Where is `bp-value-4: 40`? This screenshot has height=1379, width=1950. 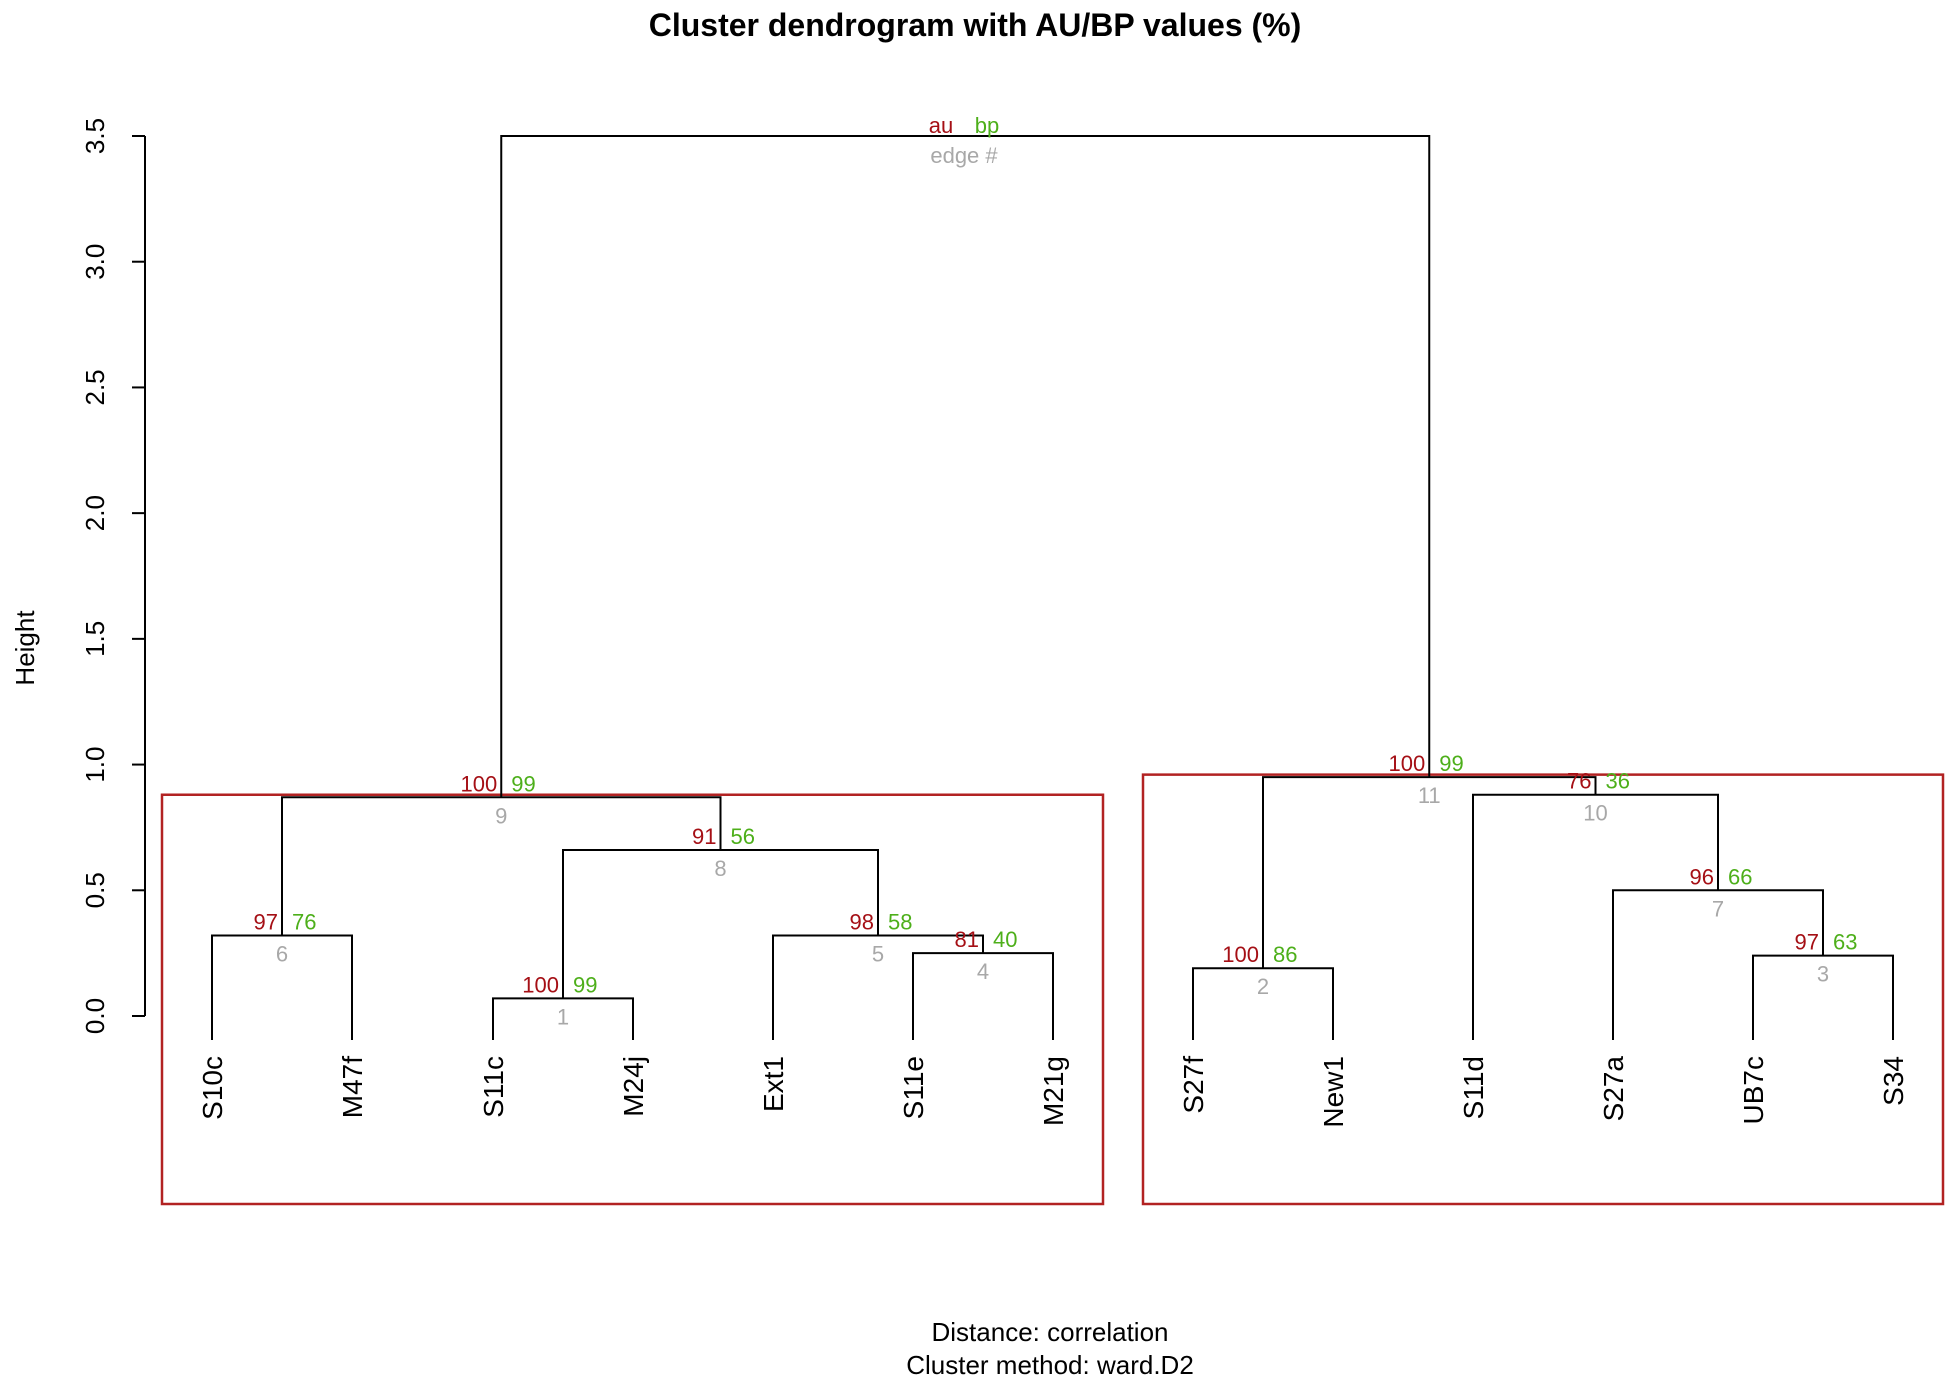
bp-value-4: 40 is located at coordinates (1005, 939).